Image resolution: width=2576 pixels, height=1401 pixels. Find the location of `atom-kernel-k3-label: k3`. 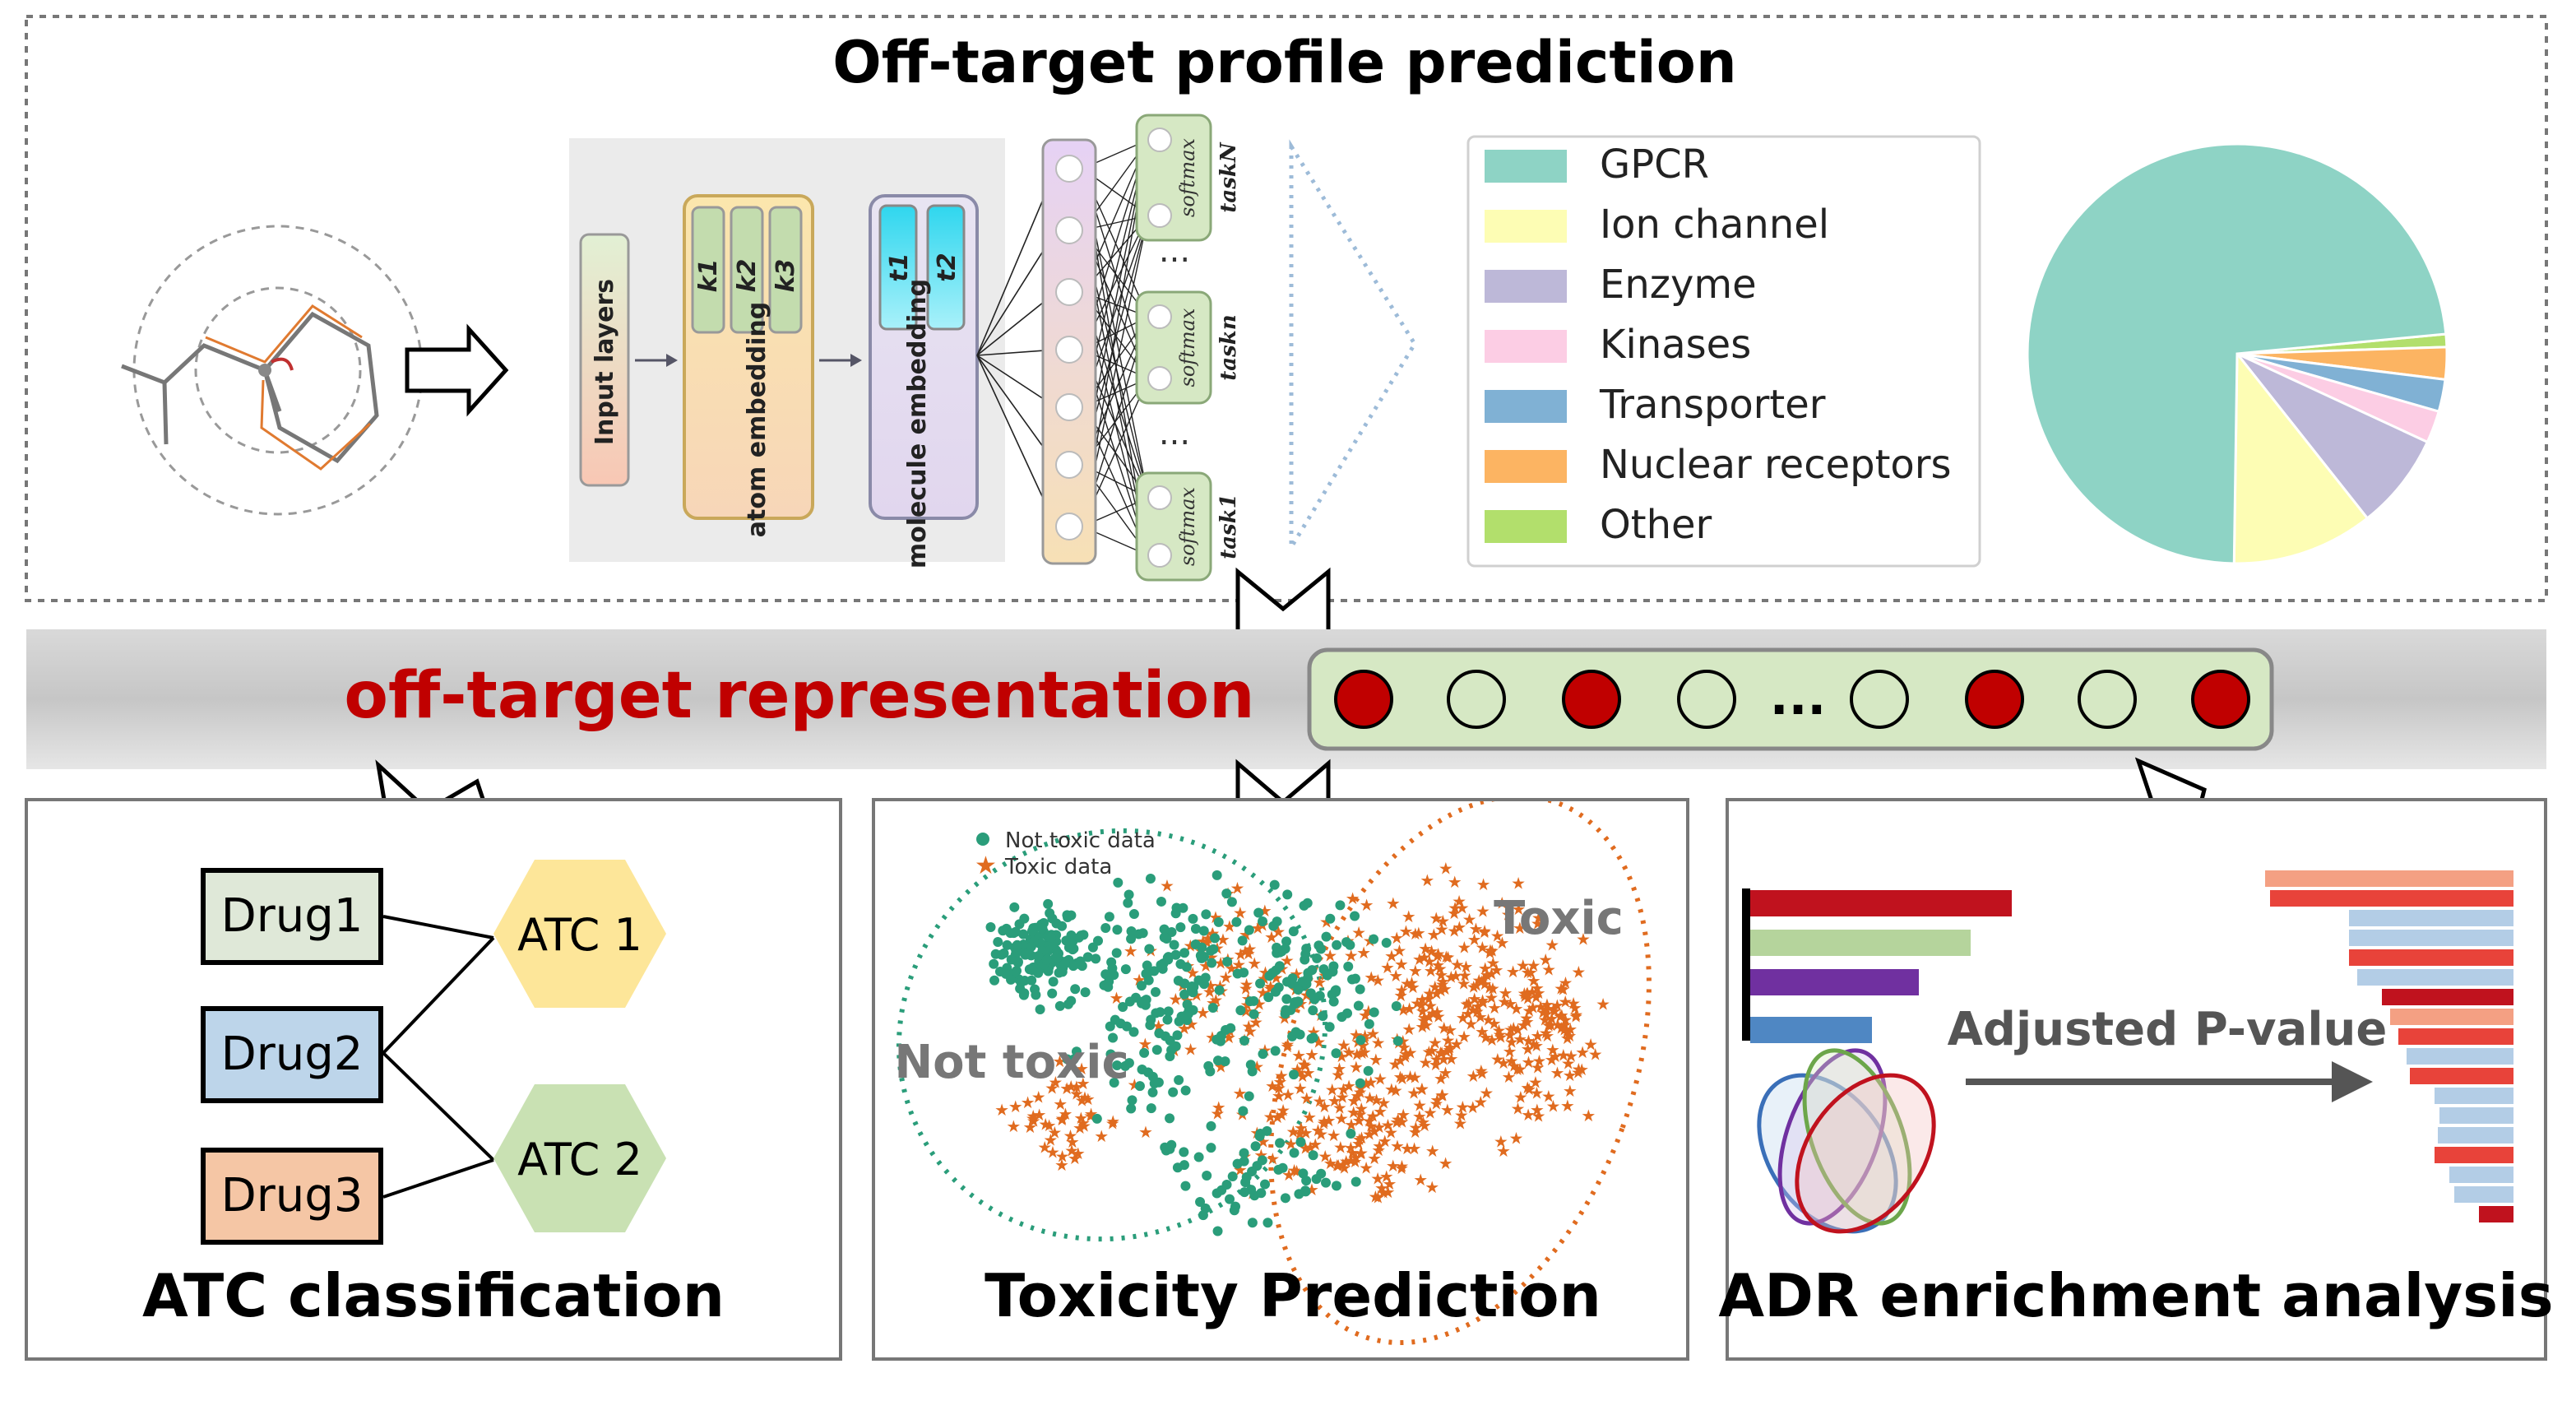

atom-kernel-k3-label: k3 is located at coordinates (786, 276).